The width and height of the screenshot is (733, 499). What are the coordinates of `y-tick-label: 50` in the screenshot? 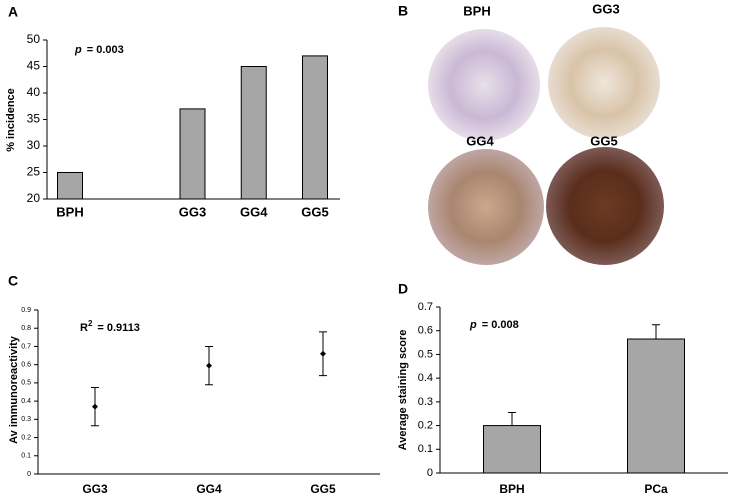 It's located at (34, 39).